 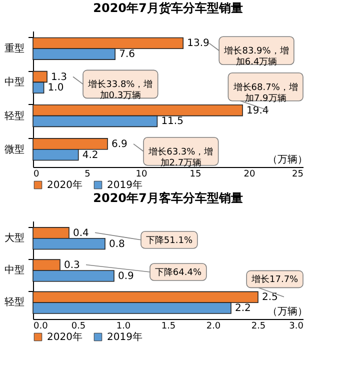 I want to click on chart-title: 2020年7月客车分车型销量, so click(x=168, y=198).